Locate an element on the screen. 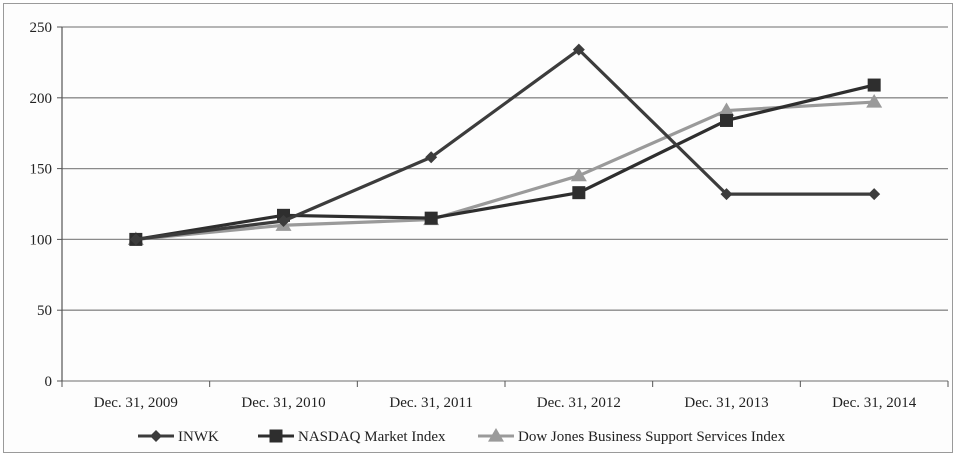 This screenshot has width=958, height=456. x-tick-label: Dec. 31, 2009 is located at coordinates (136, 403).